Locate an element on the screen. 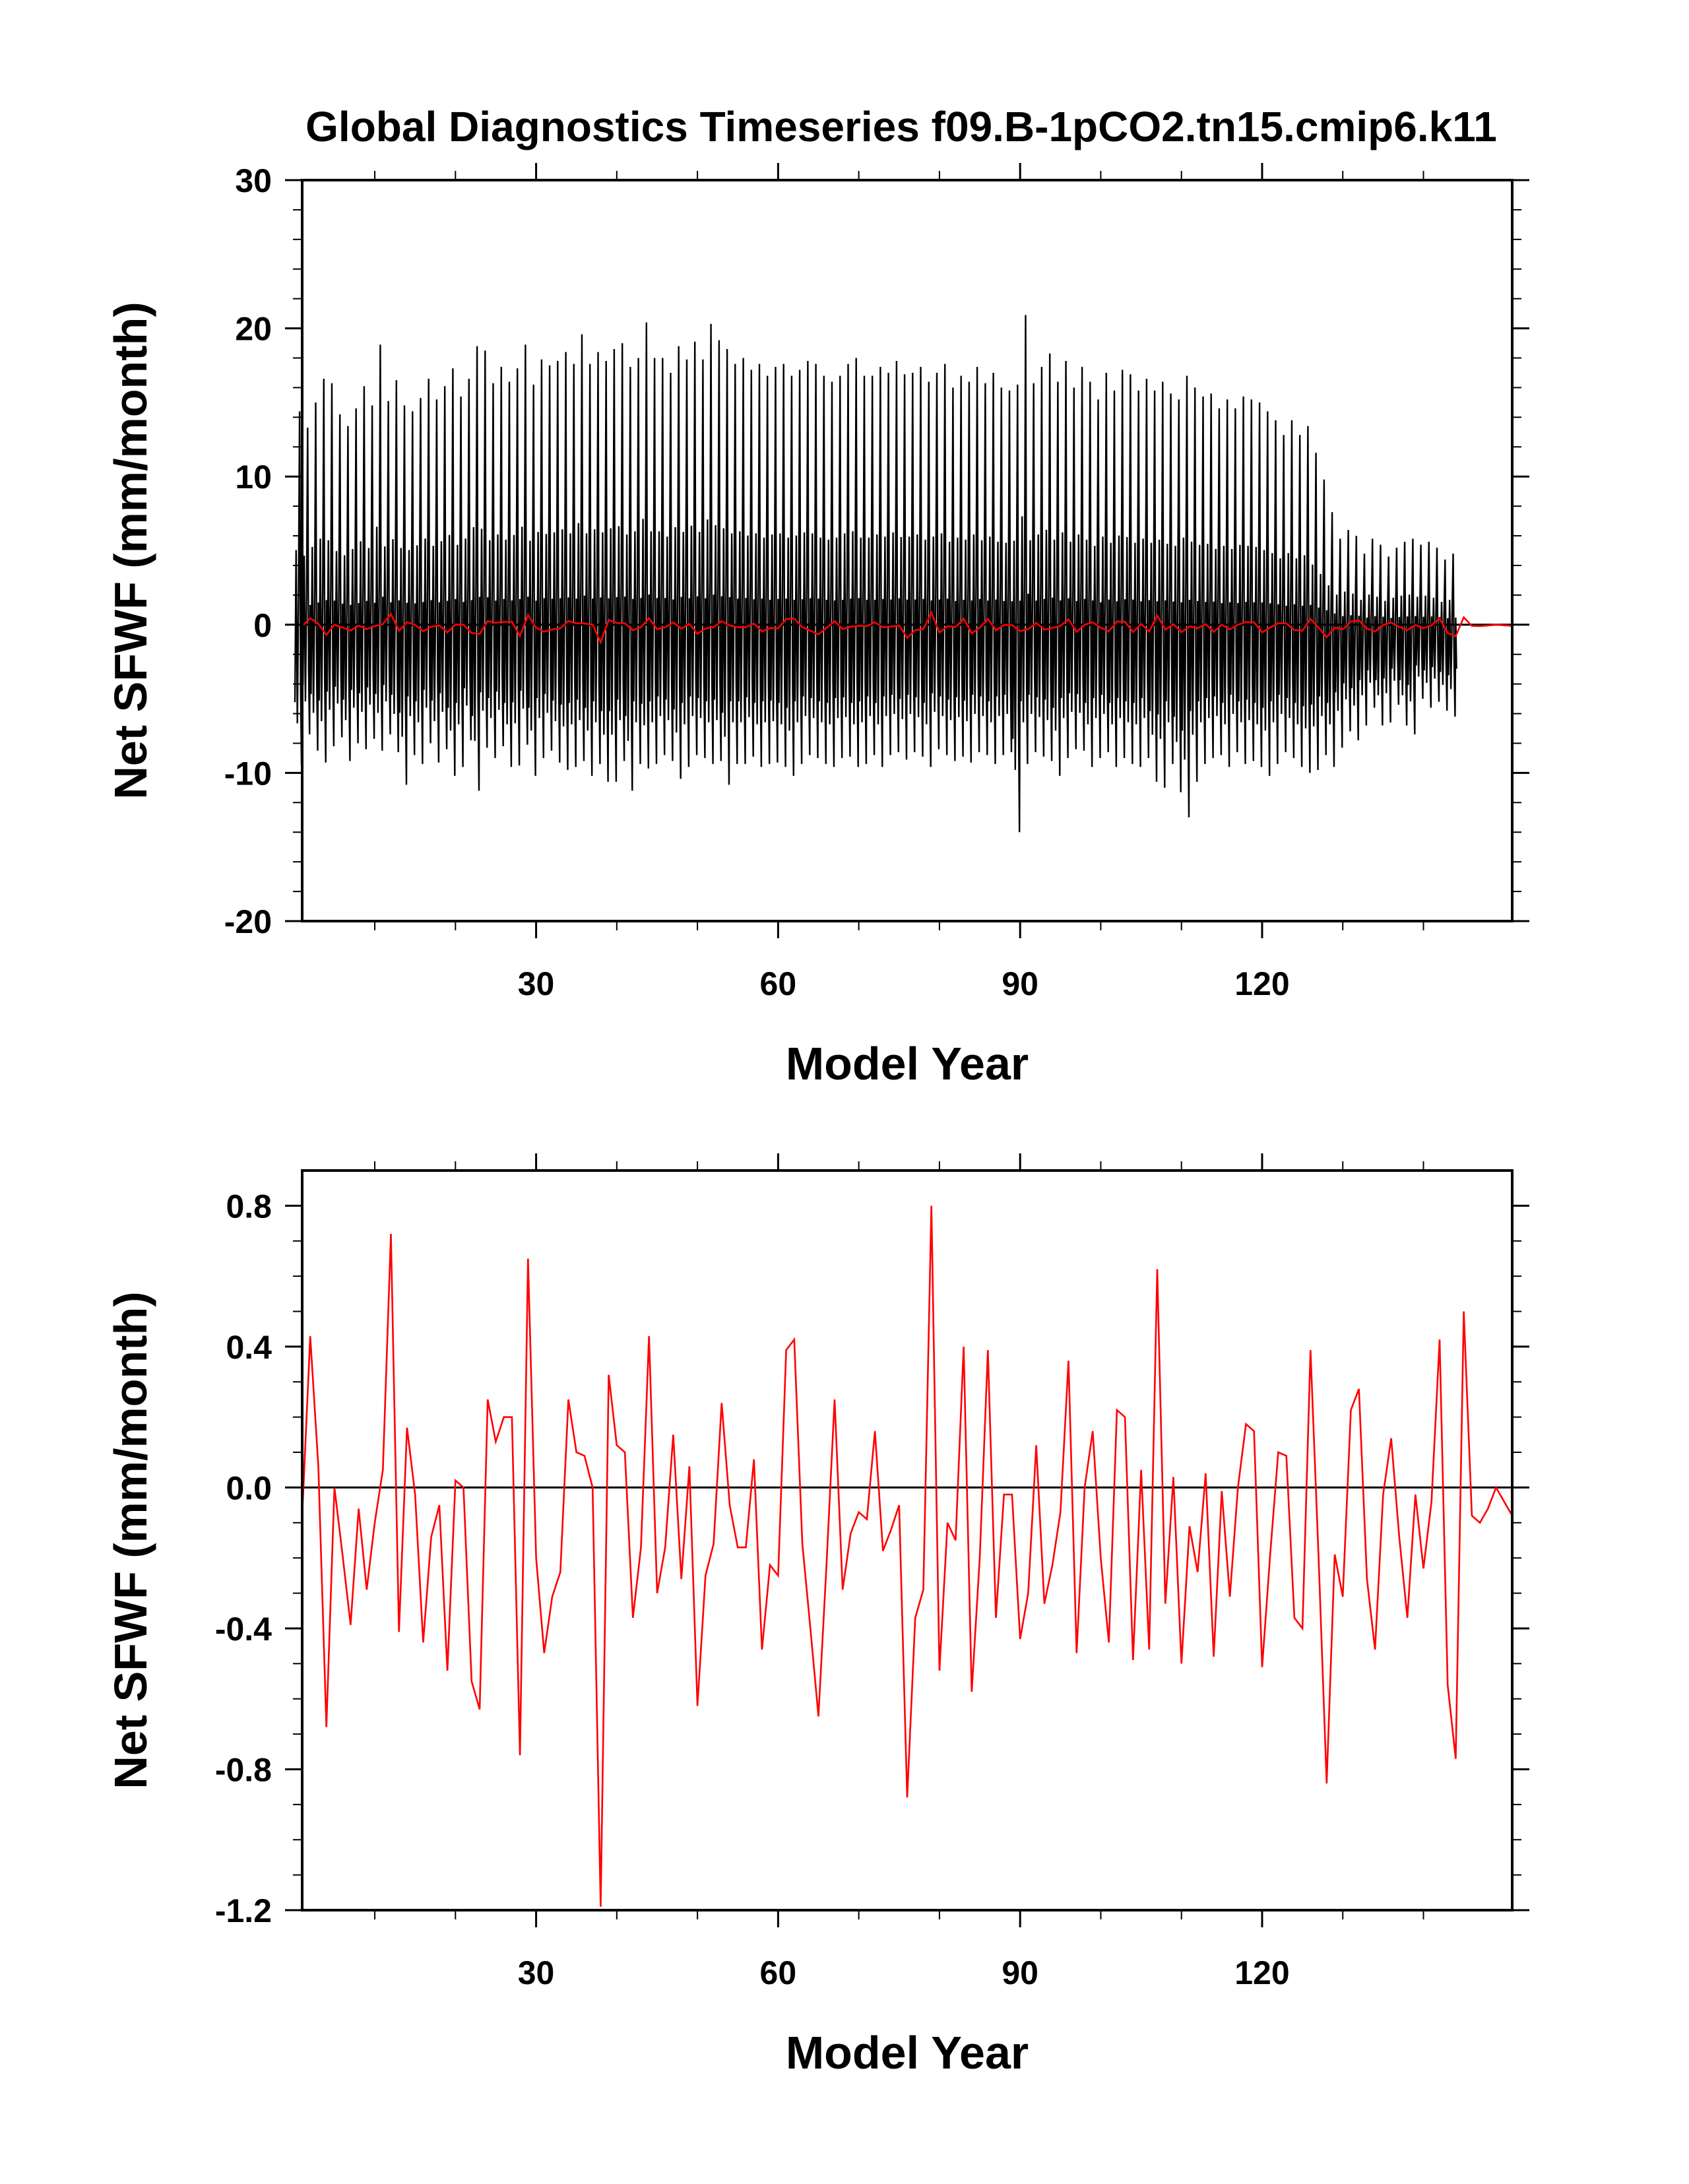 The width and height of the screenshot is (1689, 2184). y-tick-label: 0.0 is located at coordinates (249, 1487).